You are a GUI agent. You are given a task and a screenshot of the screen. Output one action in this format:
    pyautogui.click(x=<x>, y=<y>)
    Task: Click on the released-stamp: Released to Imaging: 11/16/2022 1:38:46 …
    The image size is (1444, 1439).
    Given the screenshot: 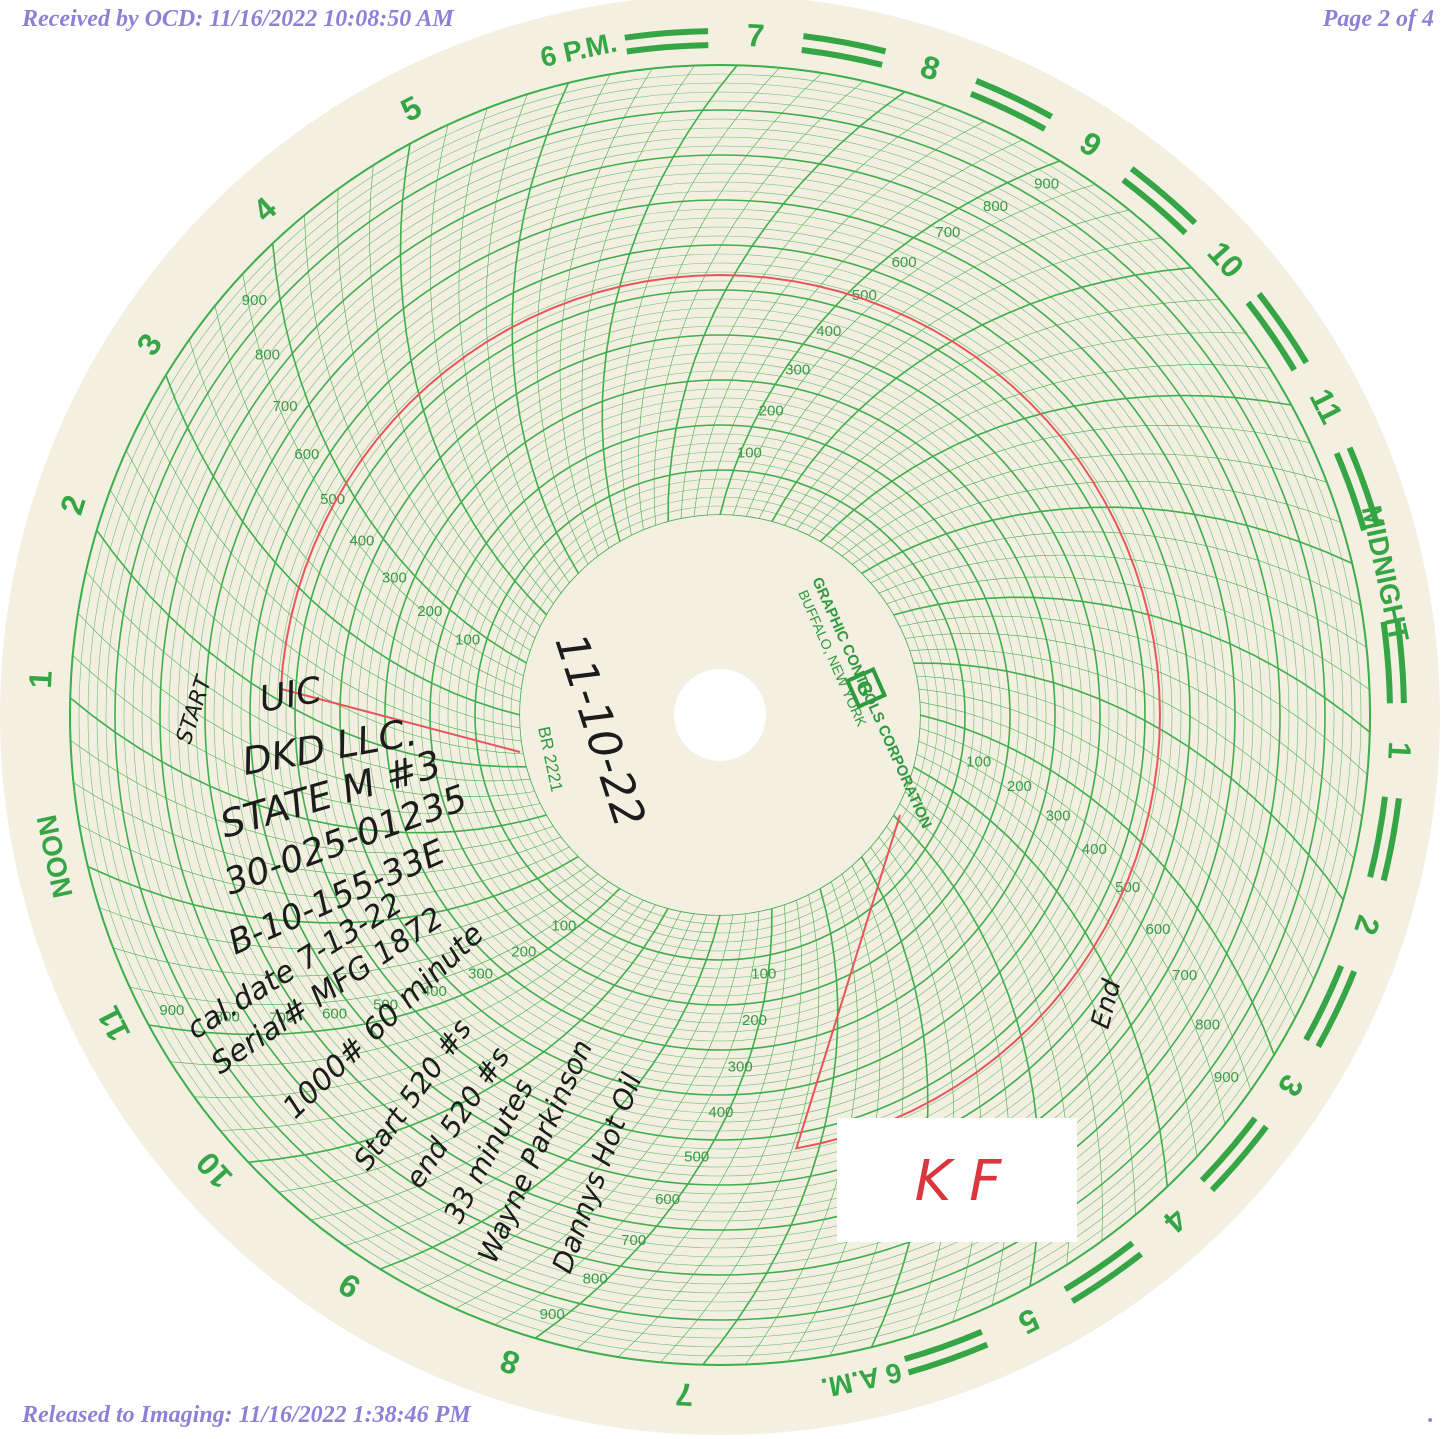 What is the action you would take?
    pyautogui.click(x=246, y=1415)
    